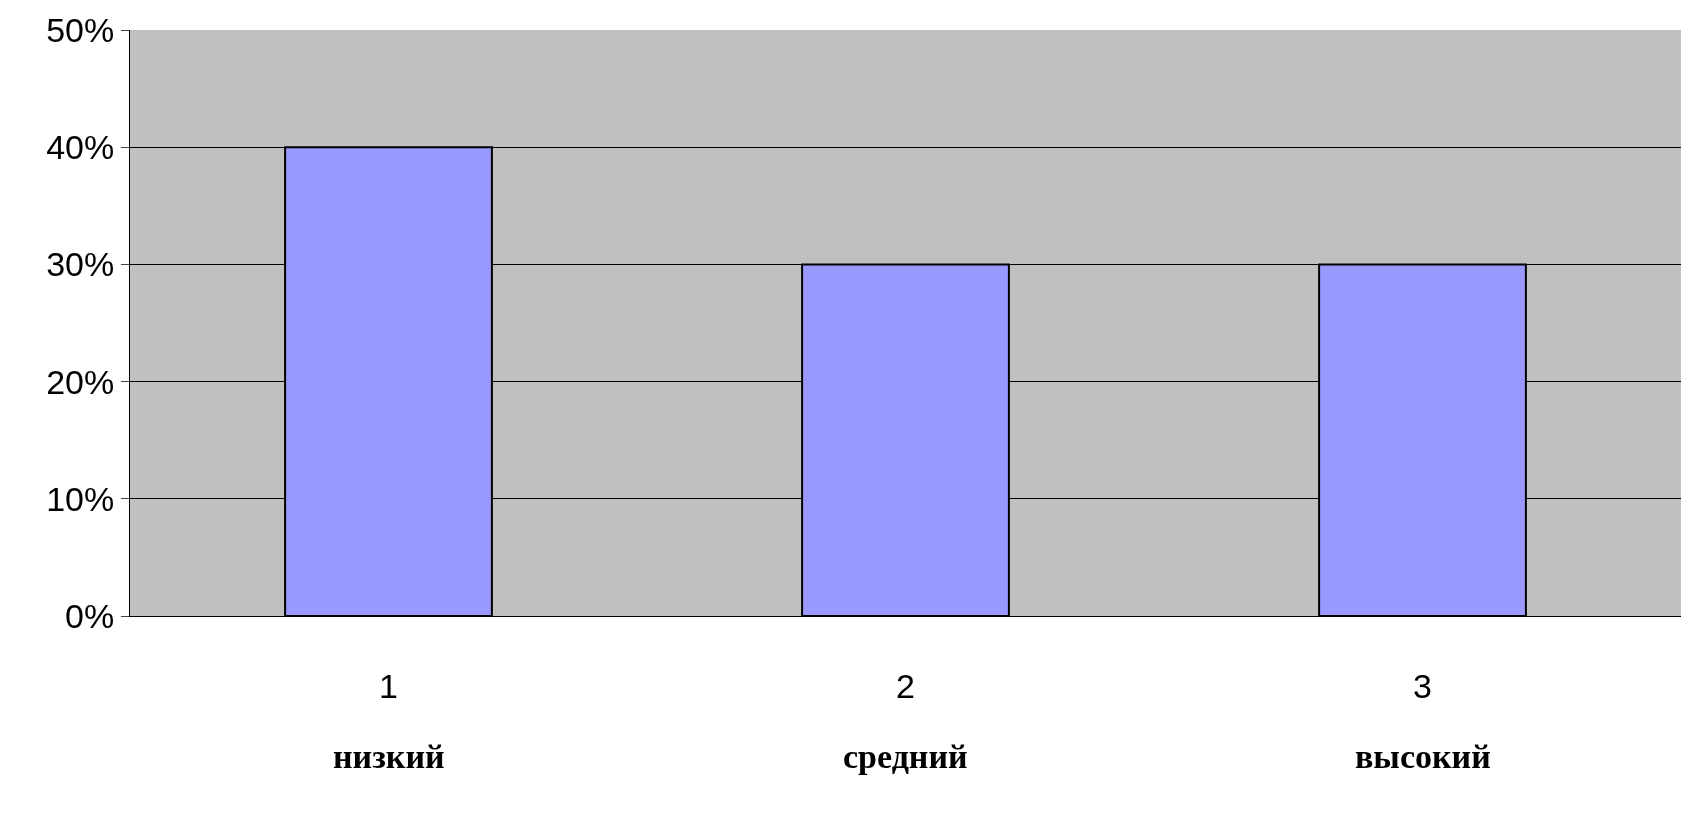 The image size is (1691, 816). Describe the element at coordinates (90, 615) in the screenshot. I see `y-tick-label: 0%` at that location.